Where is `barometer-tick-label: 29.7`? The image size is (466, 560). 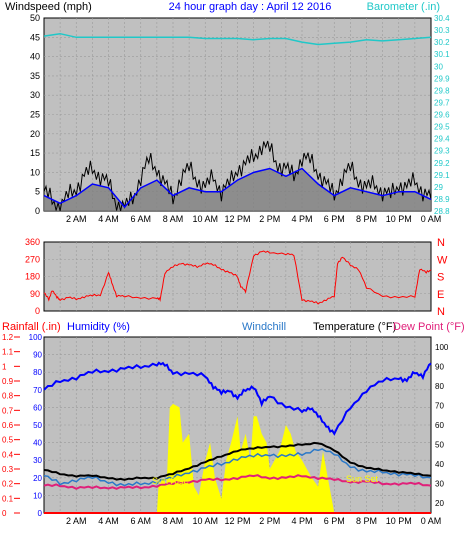
barometer-tick-label: 29.7 is located at coordinates (442, 102).